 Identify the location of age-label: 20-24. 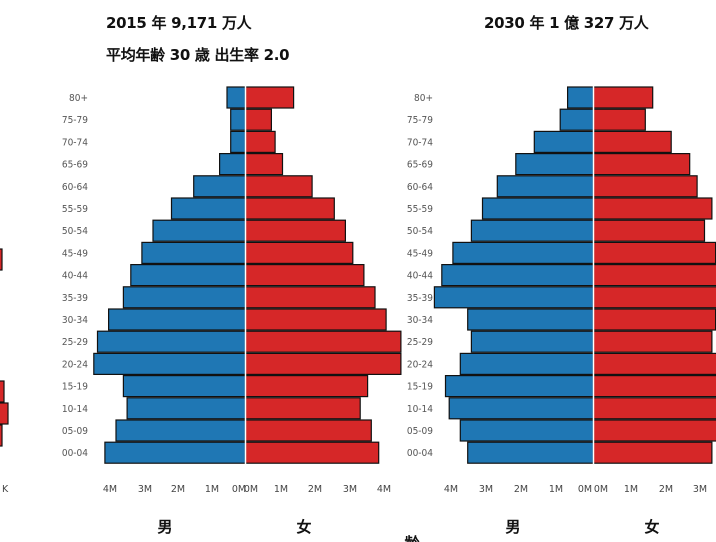
(75, 364).